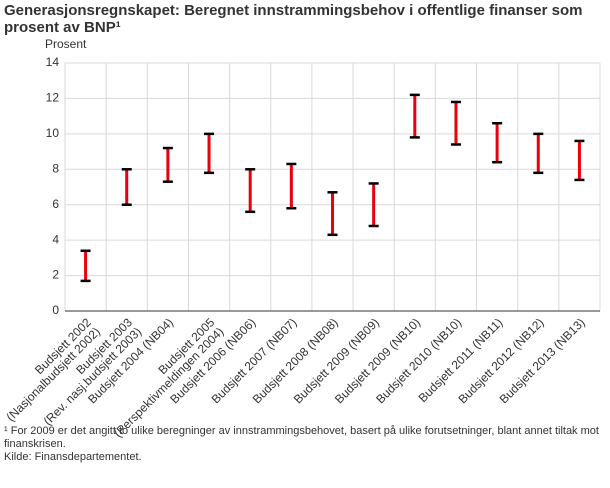  Describe the element at coordinates (55, 239) in the screenshot. I see `y-tick-label: 4` at that location.